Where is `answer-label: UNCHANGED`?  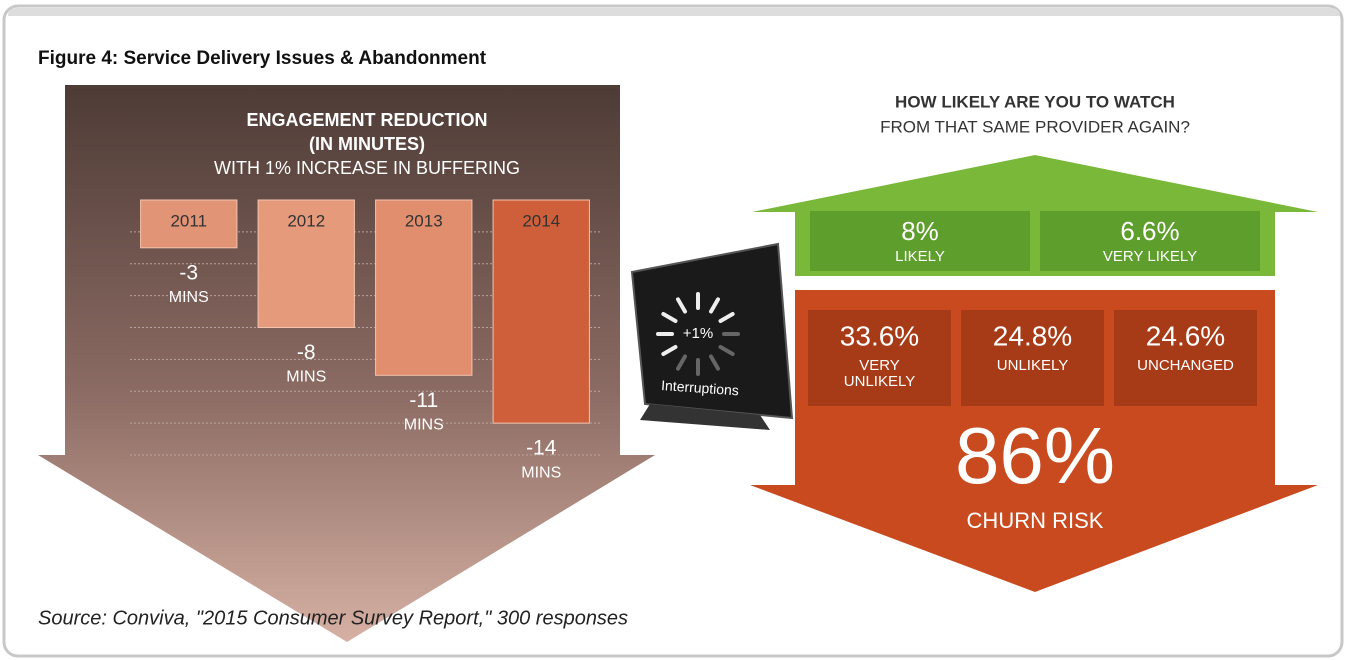
answer-label: UNCHANGED is located at coordinates (1185, 365).